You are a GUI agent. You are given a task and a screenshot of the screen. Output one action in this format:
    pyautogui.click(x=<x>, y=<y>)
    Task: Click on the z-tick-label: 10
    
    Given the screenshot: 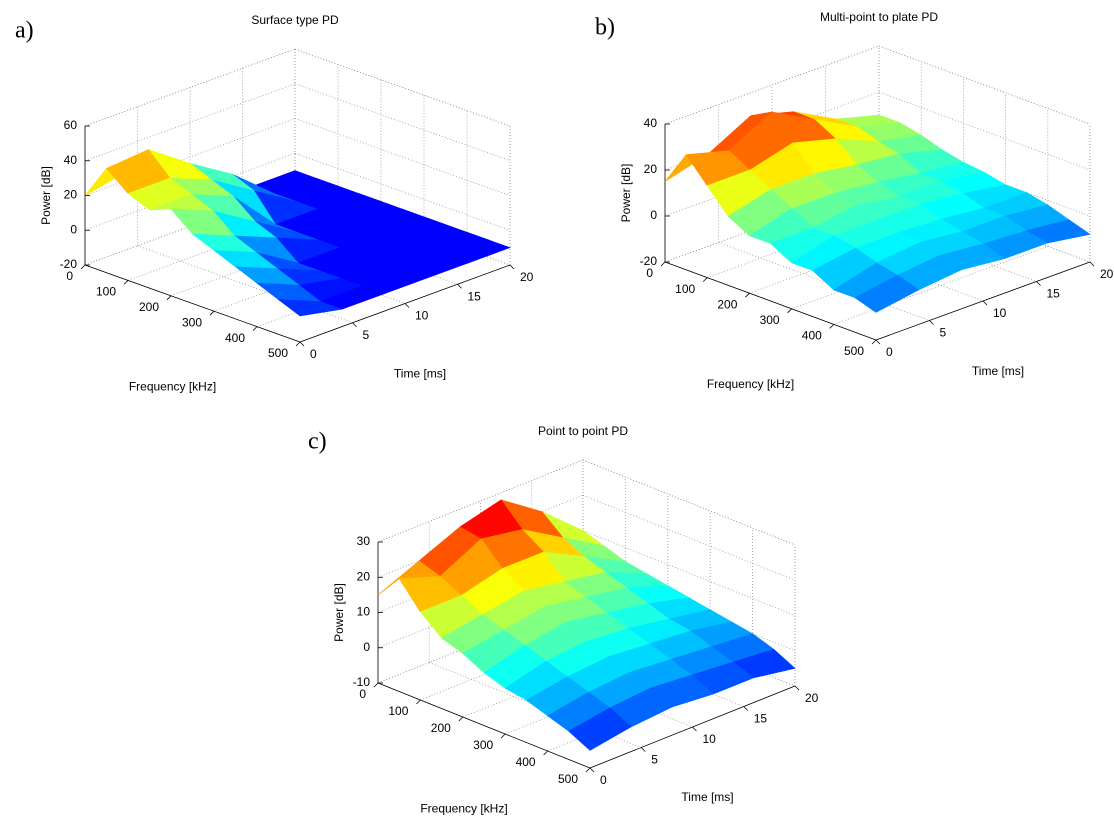 What is the action you would take?
    pyautogui.click(x=364, y=612)
    